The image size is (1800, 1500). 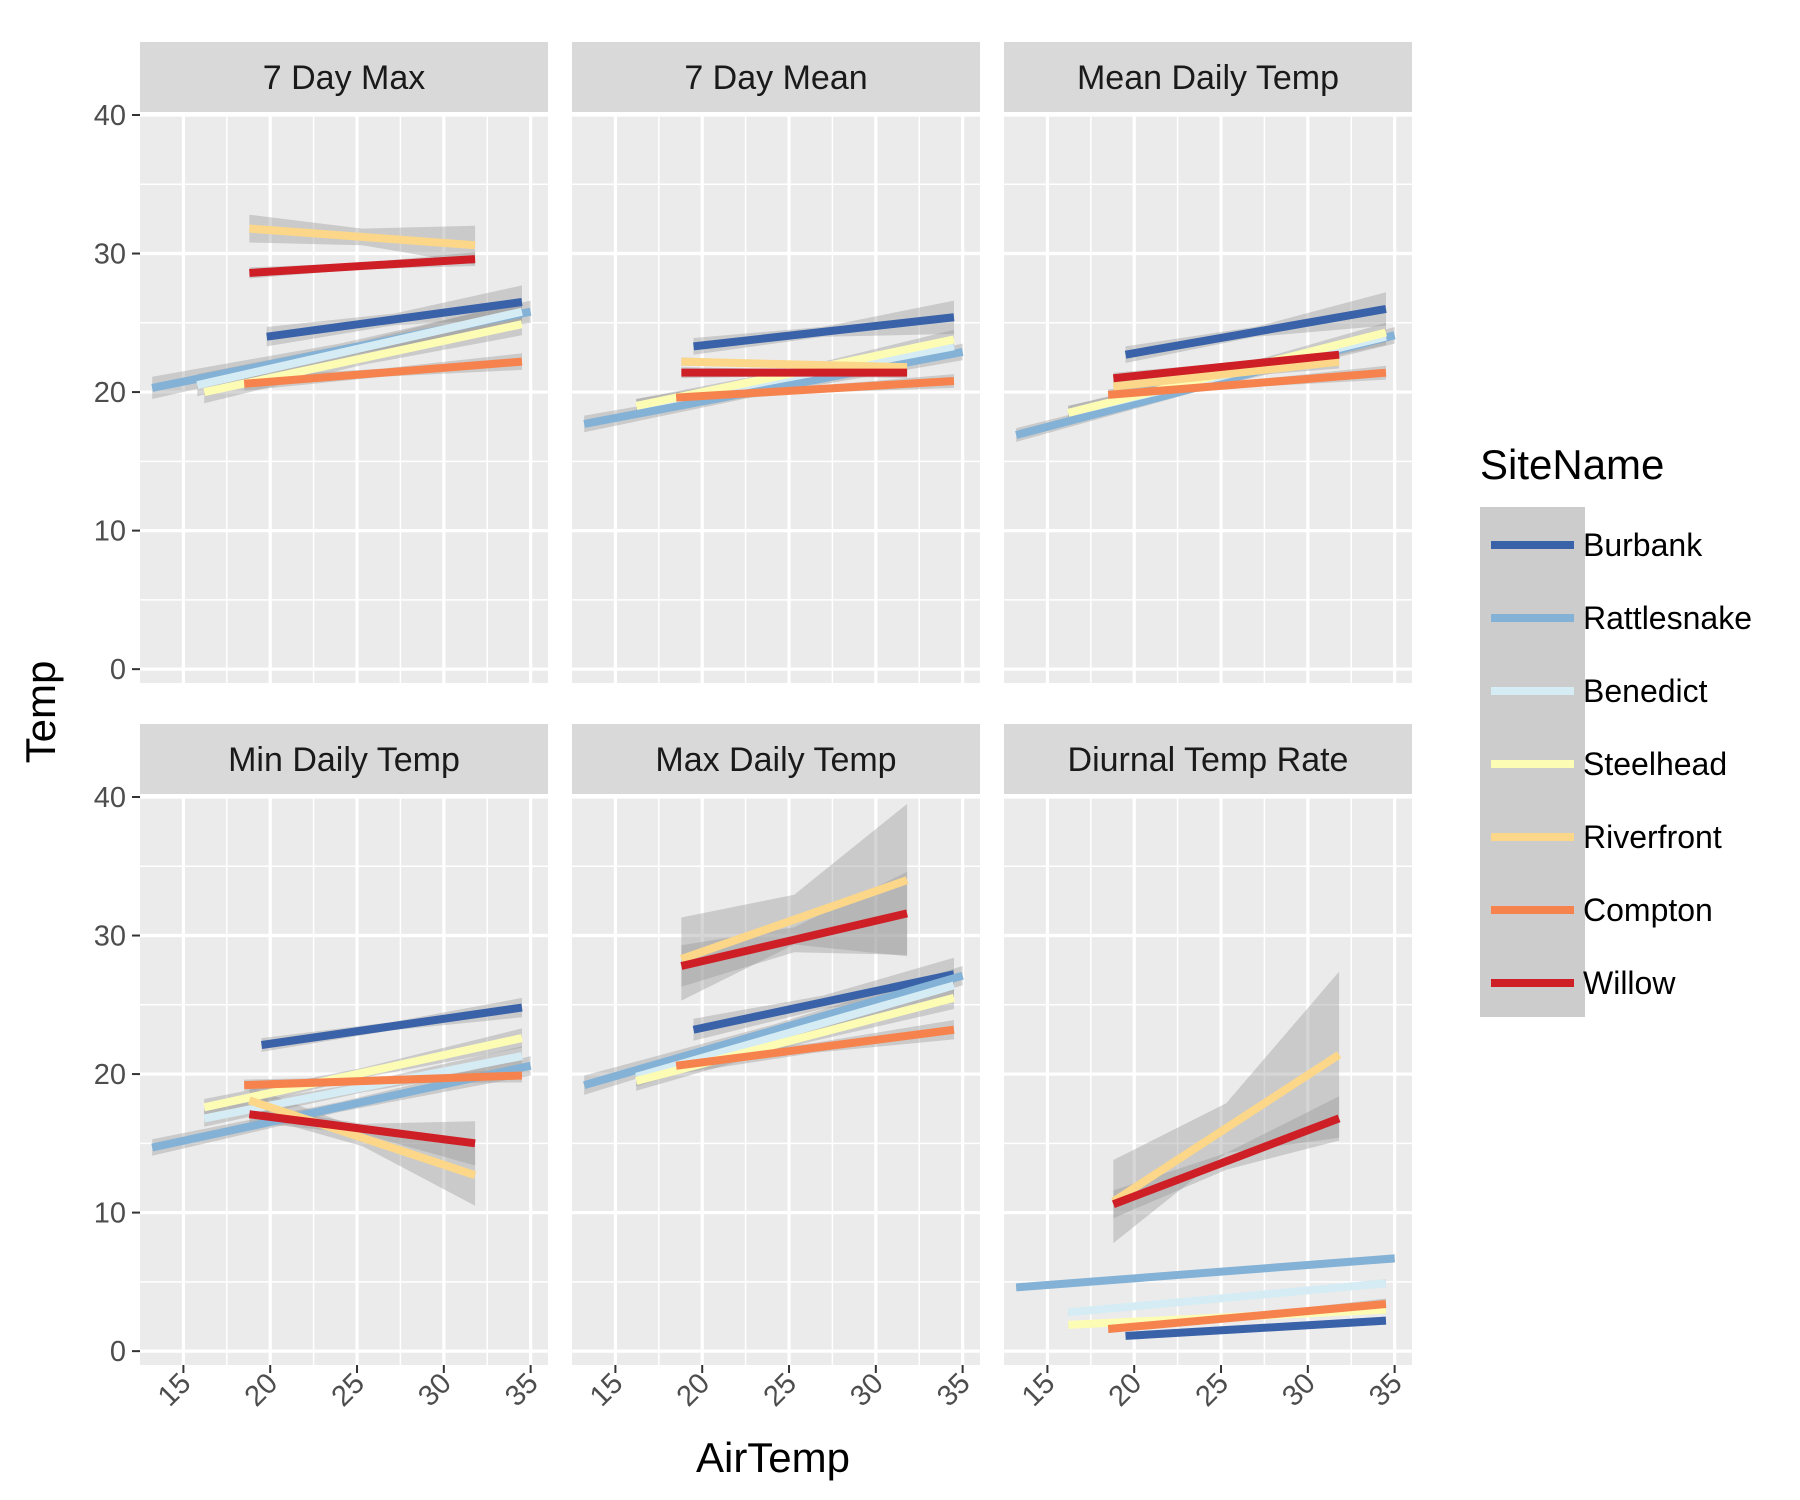 I want to click on legend-item-benedict: Benedict, so click(x=1599, y=691).